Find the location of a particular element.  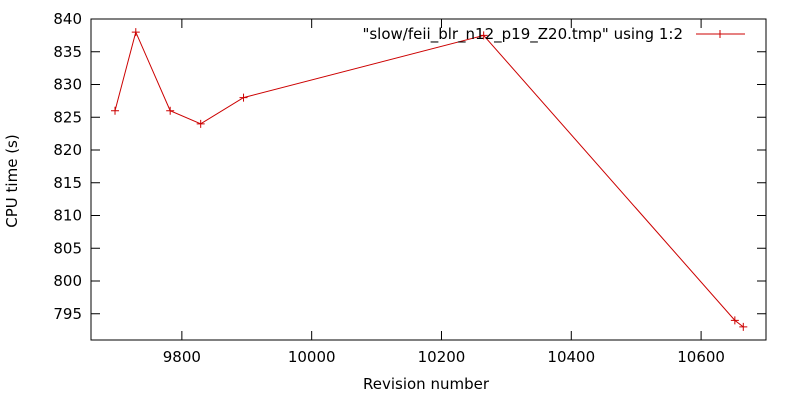

x-tick-label: 10400 is located at coordinates (571, 357).